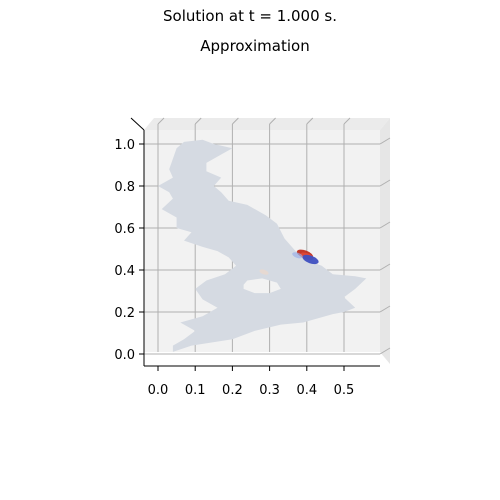 This screenshot has width=500, height=500. What do you see at coordinates (289, 262) in the screenshot?
I see `solution-features` at bounding box center [289, 262].